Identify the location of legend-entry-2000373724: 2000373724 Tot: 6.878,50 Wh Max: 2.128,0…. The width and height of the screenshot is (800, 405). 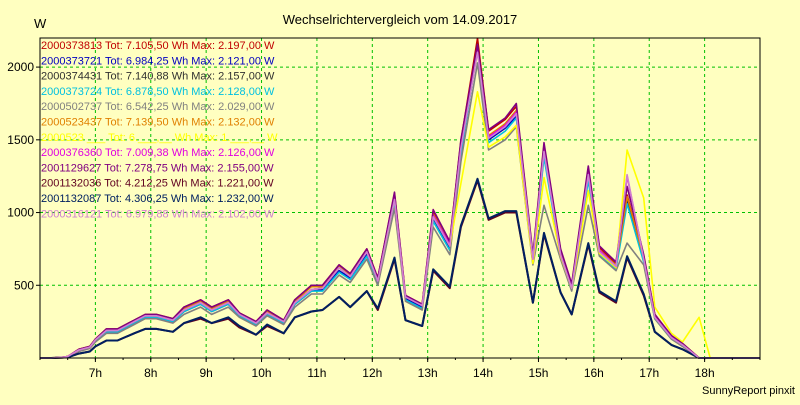
(158, 92).